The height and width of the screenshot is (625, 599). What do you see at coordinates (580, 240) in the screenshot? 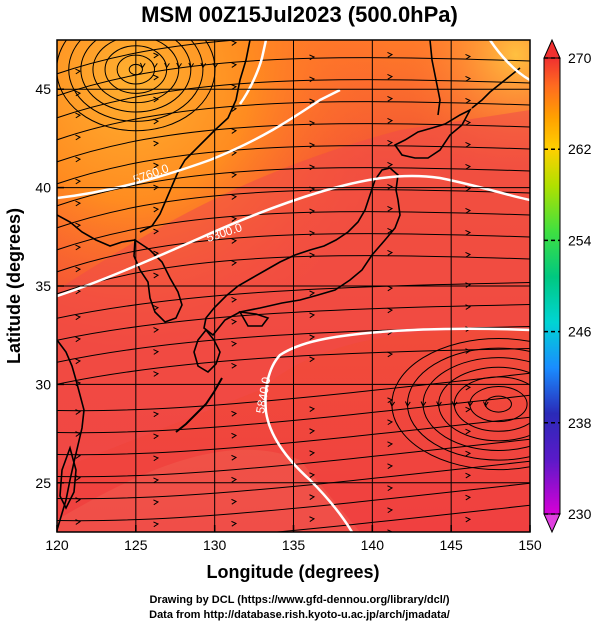
I see `colorbar-label-254: 254` at bounding box center [580, 240].